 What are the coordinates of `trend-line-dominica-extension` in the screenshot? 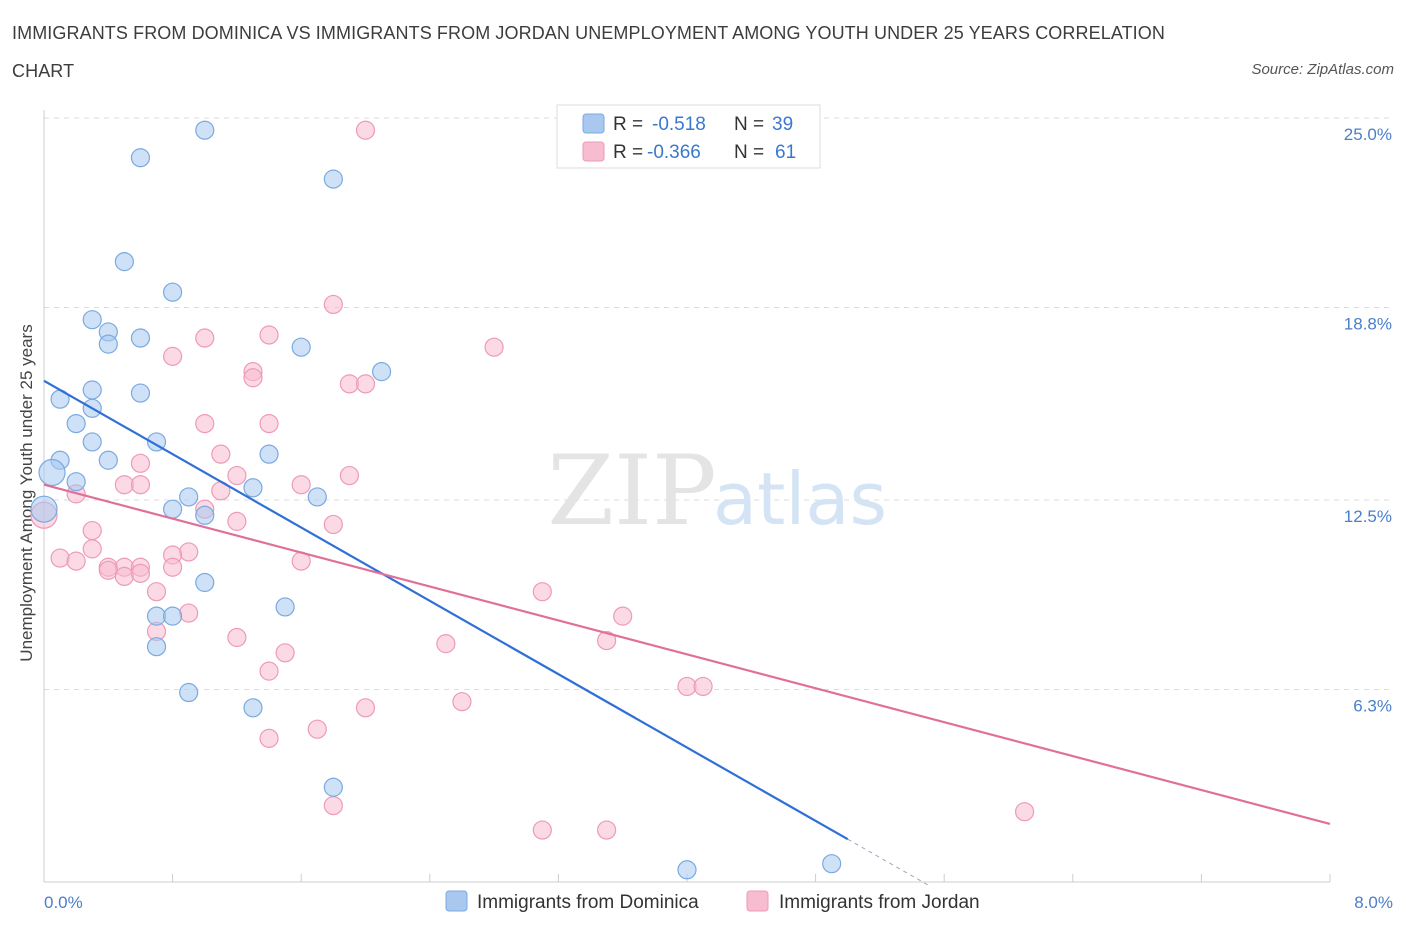 It's located at (888, 862).